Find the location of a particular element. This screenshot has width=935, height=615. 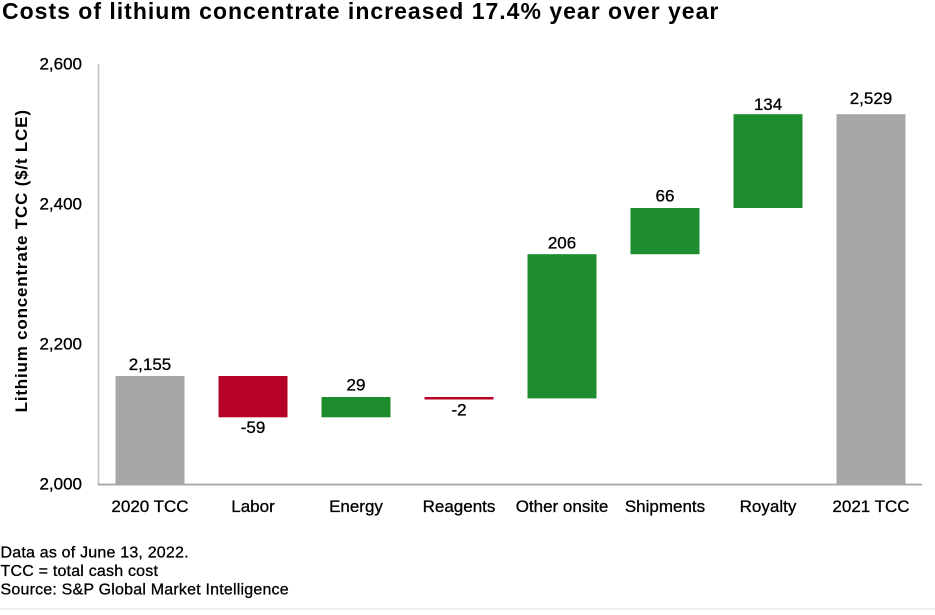

svg-text: 2020 TCC is located at coordinates (149, 506).